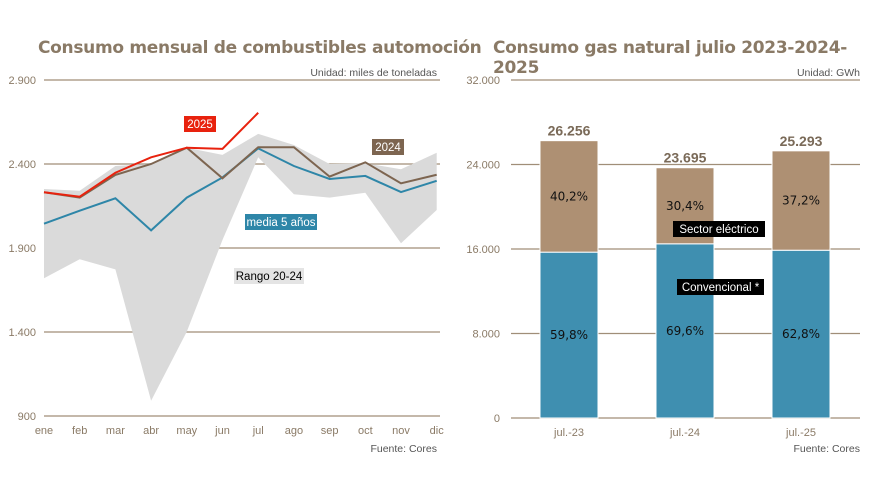  I want to click on x-tick-label: oct, so click(365, 431).